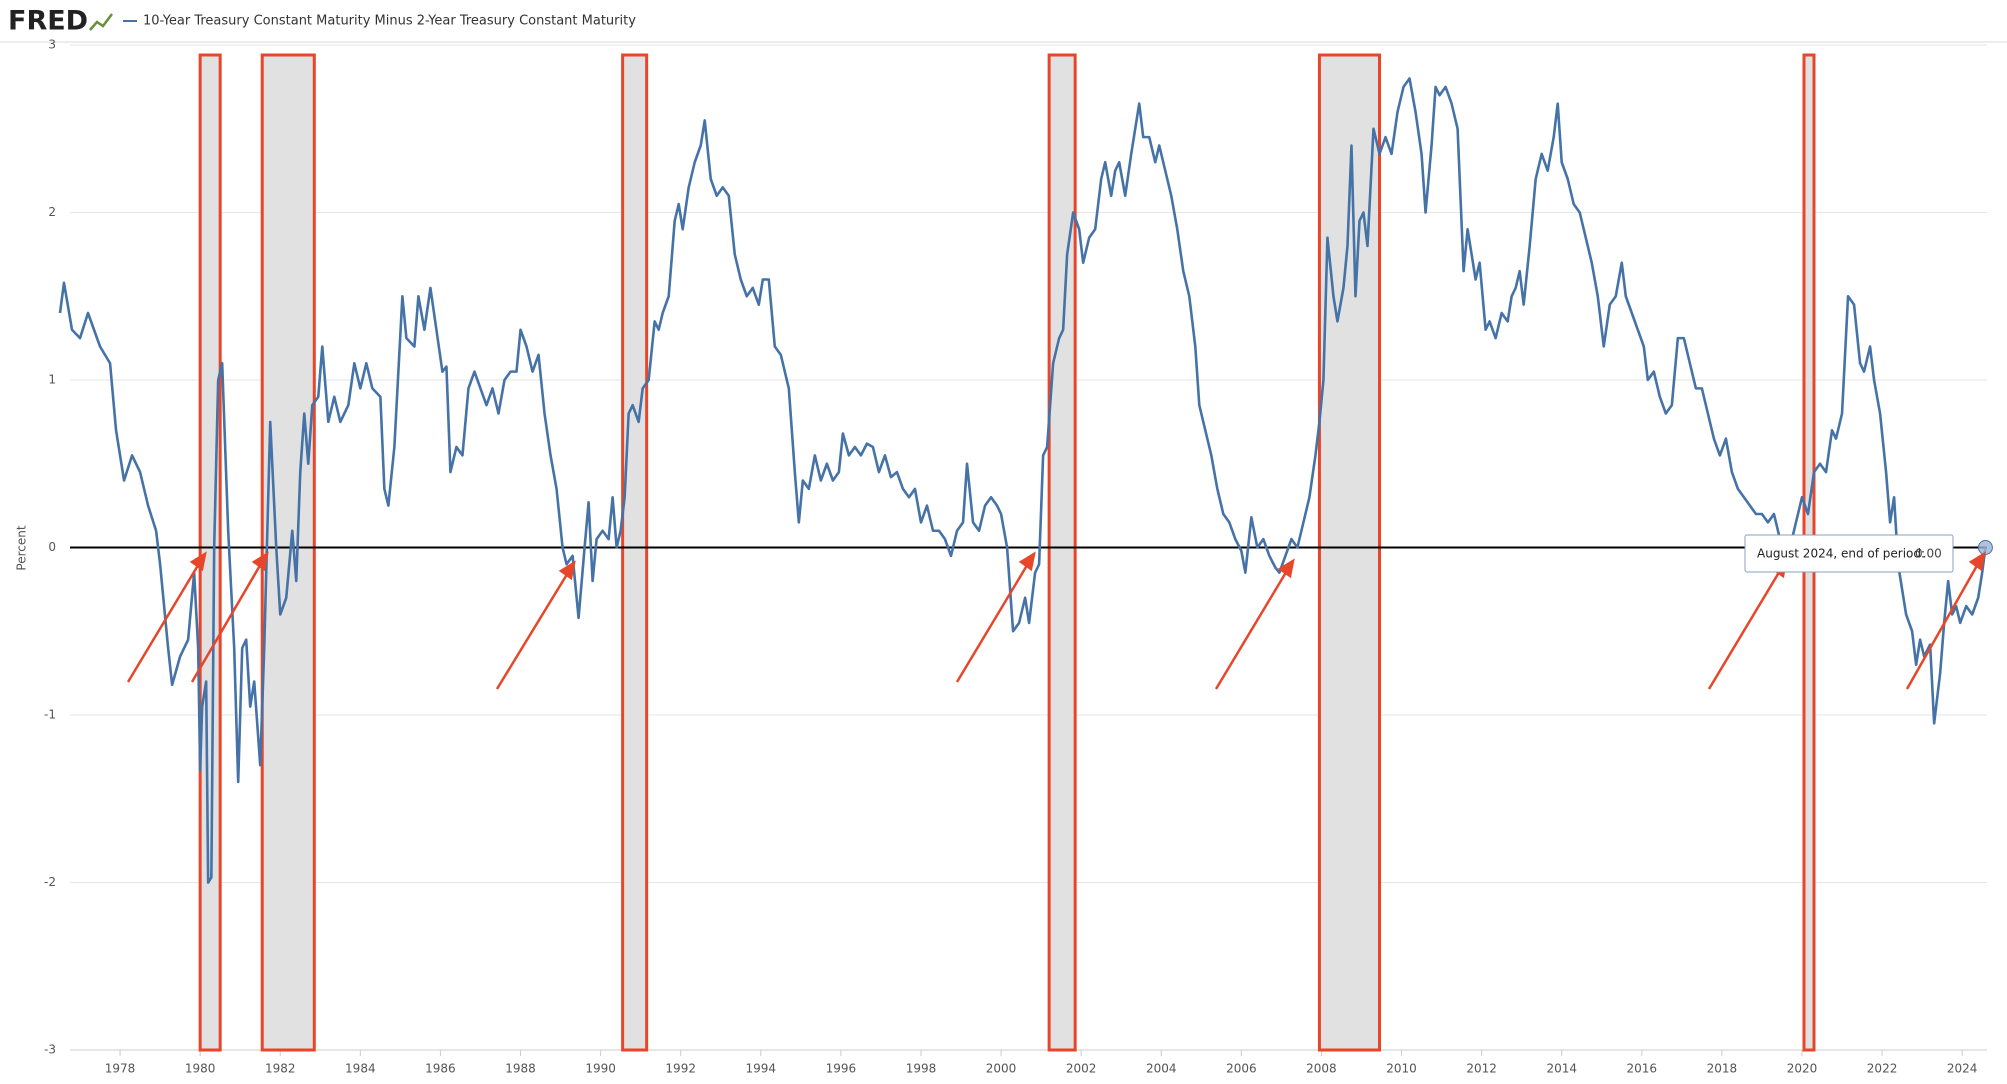 The image size is (2007, 1084). What do you see at coordinates (1161, 1069) in the screenshot?
I see `x-tick-label: 2004` at bounding box center [1161, 1069].